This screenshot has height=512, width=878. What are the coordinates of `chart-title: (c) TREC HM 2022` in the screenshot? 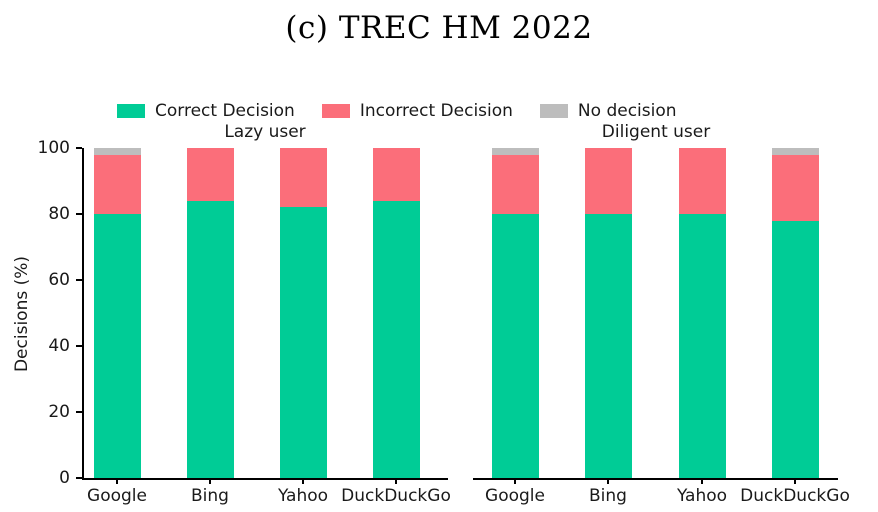 It's located at (439, 28).